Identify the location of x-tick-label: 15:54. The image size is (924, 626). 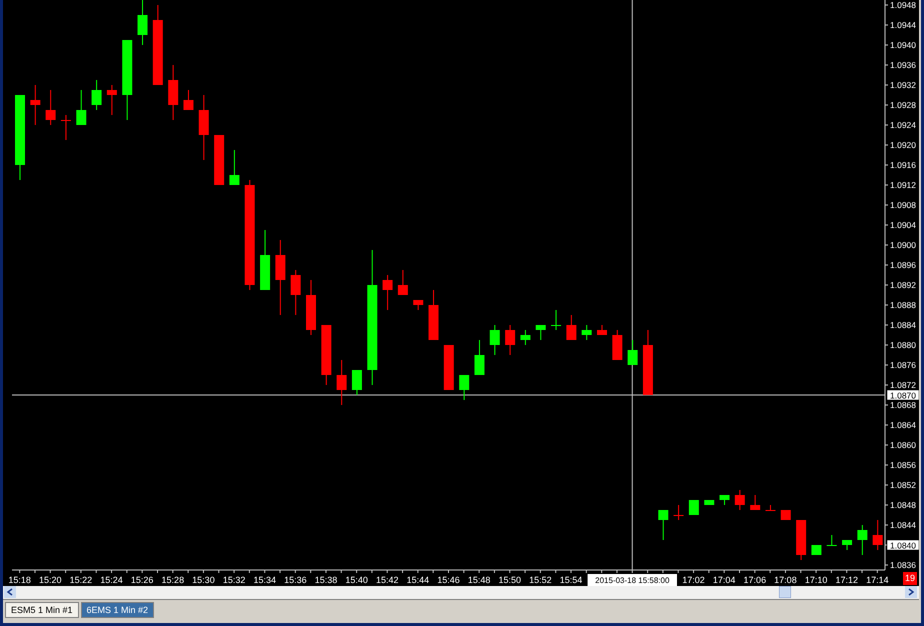
(571, 580).